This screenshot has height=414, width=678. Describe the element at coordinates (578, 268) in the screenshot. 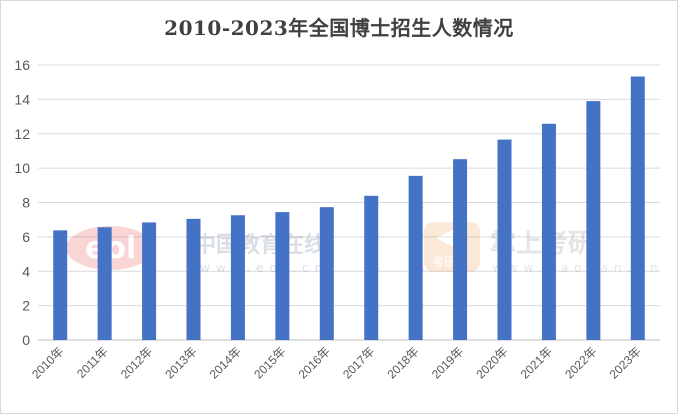

I see `kaoyan-url-text: www.kaoyan.cn` at that location.